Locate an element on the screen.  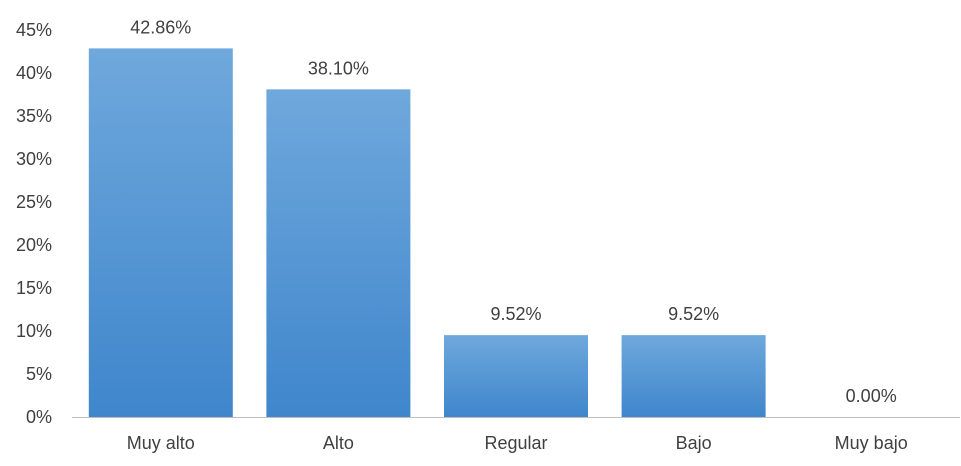
x-axis-tick-labels: Muy alto Alto Regular Bajo Muy bajo is located at coordinates (517, 443).